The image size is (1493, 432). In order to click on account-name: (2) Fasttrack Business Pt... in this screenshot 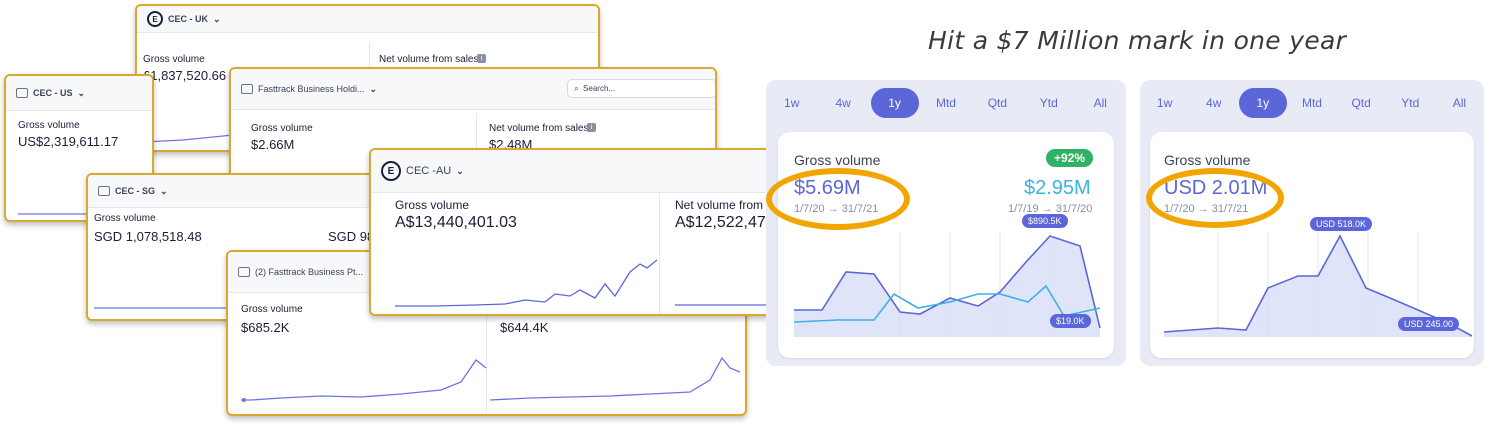, I will do `click(309, 272)`.